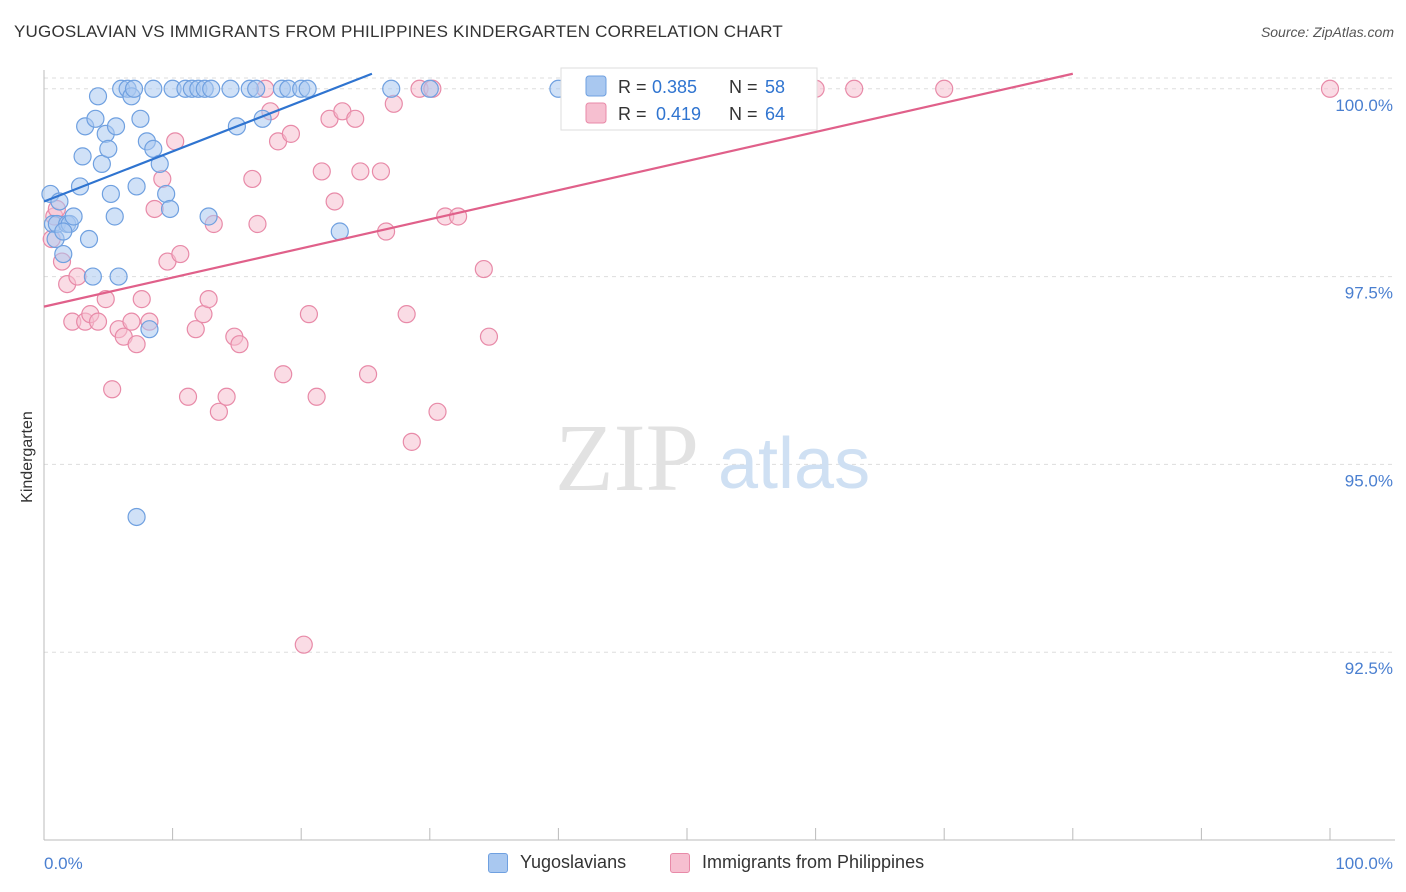 This screenshot has height=892, width=1406. Describe the element at coordinates (743, 114) in the screenshot. I see `legend-n-label-2: N =` at that location.